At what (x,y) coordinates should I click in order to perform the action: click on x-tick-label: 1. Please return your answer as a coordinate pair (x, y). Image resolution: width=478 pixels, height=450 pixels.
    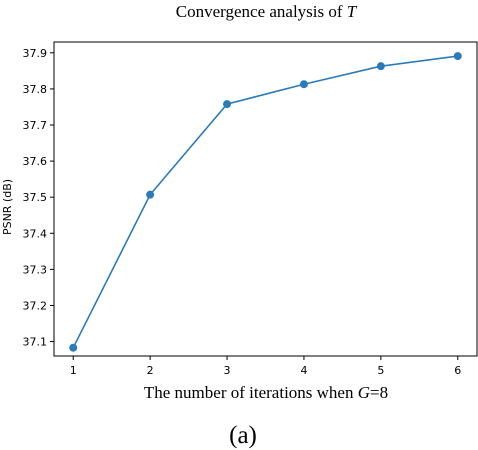
    Looking at the image, I should click on (73, 370).